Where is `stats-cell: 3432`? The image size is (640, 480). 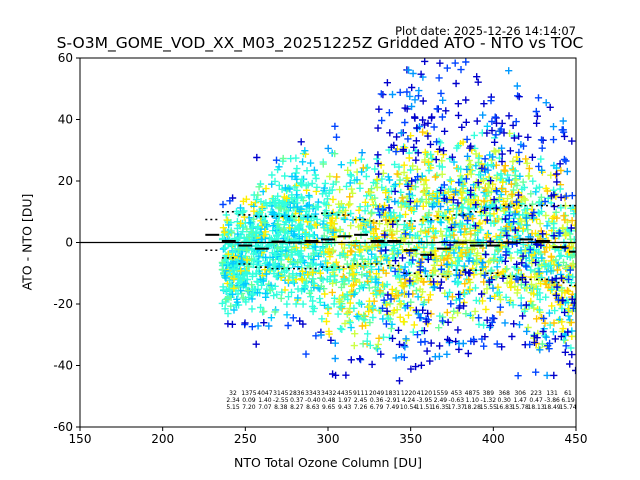 stats-cell: 3432 is located at coordinates (328, 393).